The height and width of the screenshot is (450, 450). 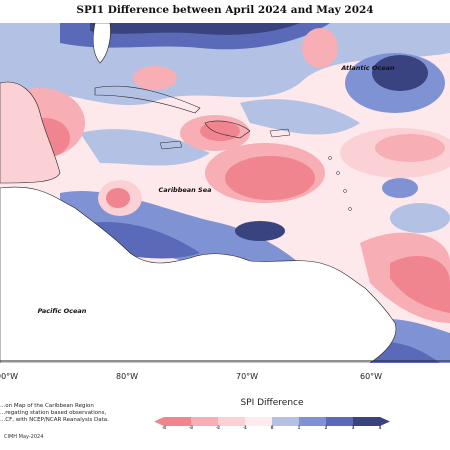 I want to click on credit-text: CIMH May-2024, so click(x=24, y=437).